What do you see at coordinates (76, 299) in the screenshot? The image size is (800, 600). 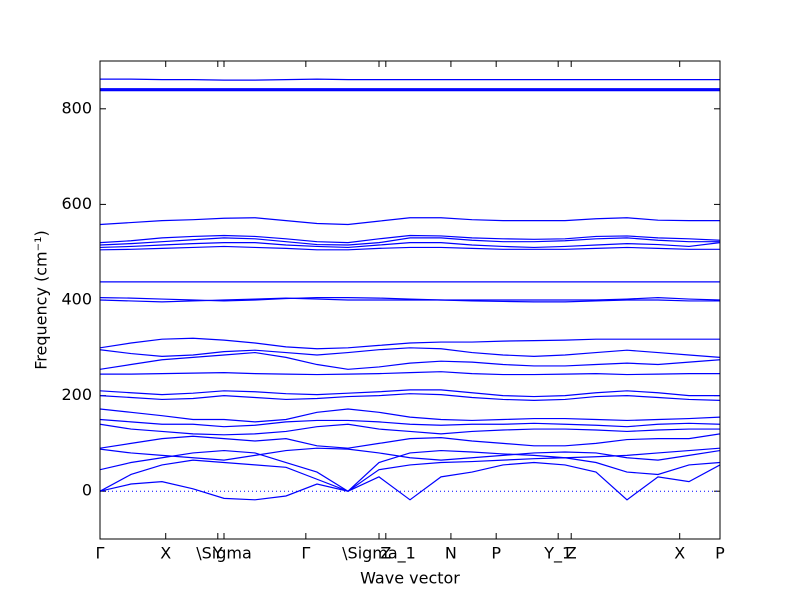 I see `y-tick-label: 400` at bounding box center [76, 299].